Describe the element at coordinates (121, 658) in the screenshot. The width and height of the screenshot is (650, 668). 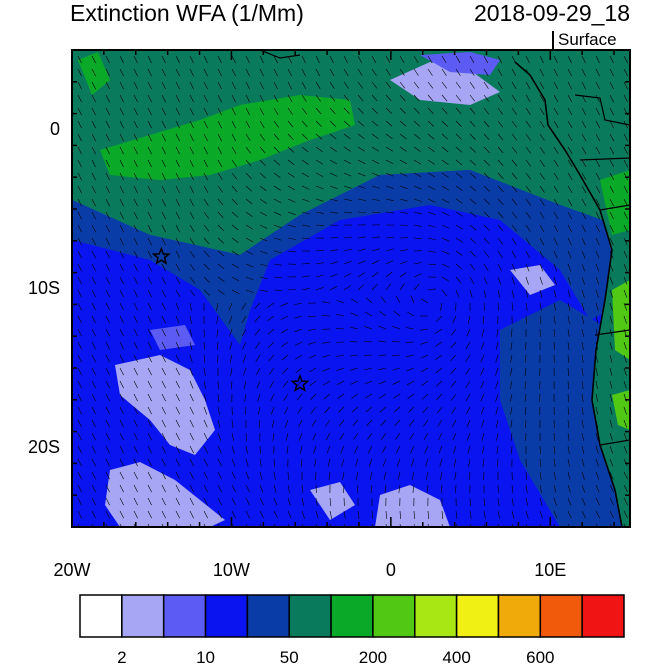
I see `colorbar-label: 2` at that location.